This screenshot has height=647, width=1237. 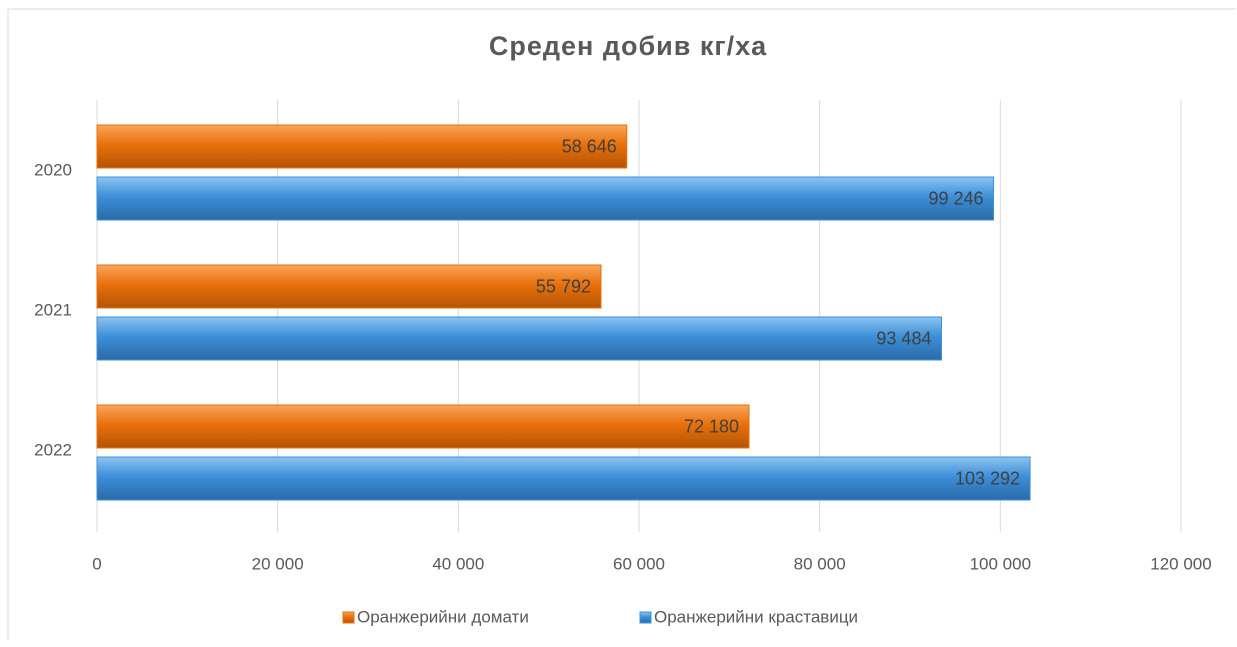 What do you see at coordinates (1180, 563) in the screenshot?
I see `x-tick-label: 120 000` at bounding box center [1180, 563].